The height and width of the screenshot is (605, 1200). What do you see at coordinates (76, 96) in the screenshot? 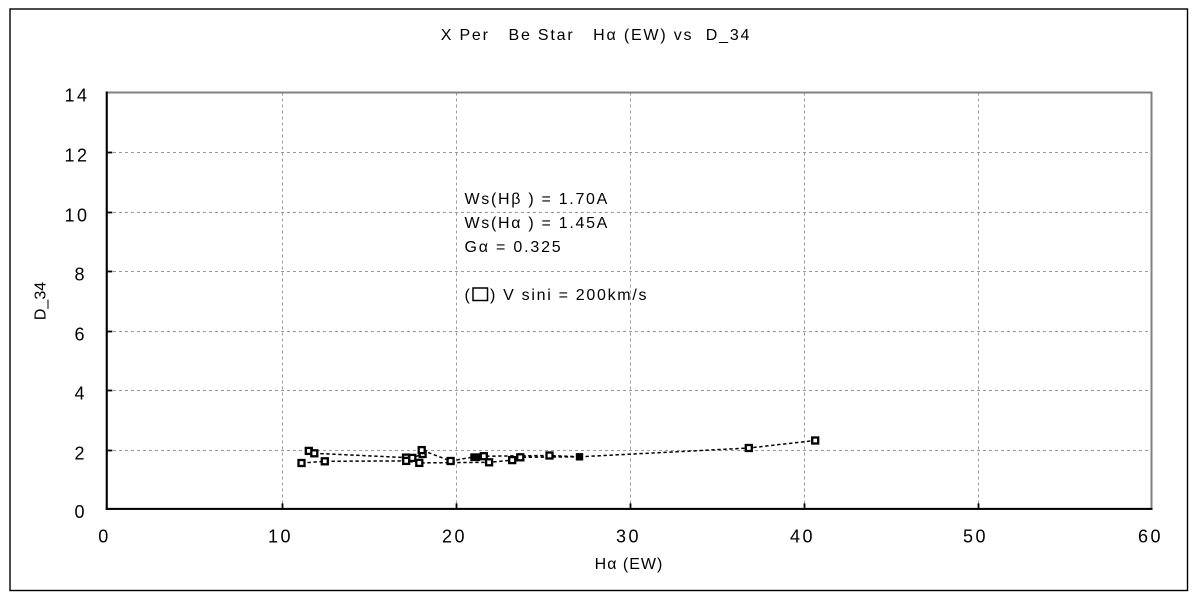
I see `svg-text: 14` at bounding box center [76, 96].